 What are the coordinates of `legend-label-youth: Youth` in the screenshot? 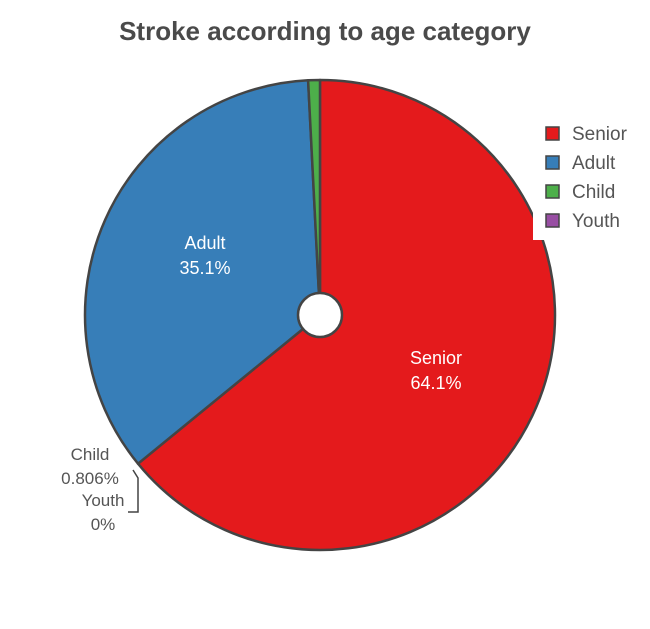 It's located at (596, 221).